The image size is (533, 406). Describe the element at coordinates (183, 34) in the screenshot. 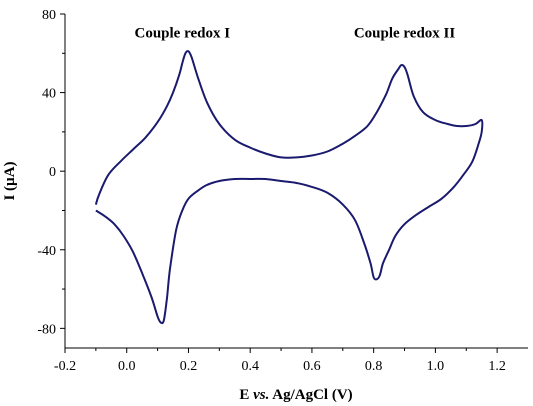

I see `annotation-label: Couple redox I` at that location.